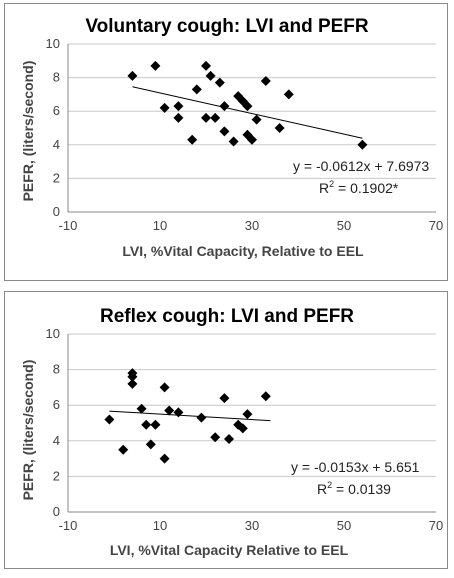  I want to click on chart-title: Reflex cough: LVI and PEFR, so click(227, 316).